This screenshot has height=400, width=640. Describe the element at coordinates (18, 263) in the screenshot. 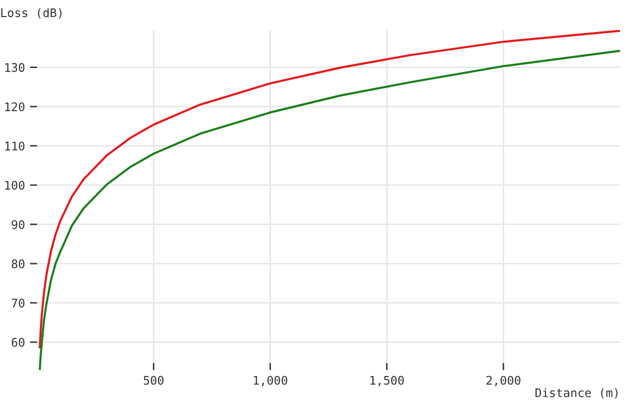

I see `y-tick-label: 80` at that location.